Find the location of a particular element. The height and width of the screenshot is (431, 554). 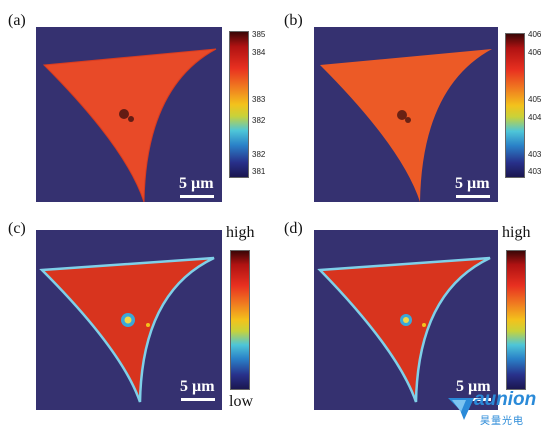

panel-d-label: (d) is located at coordinates (293, 228).